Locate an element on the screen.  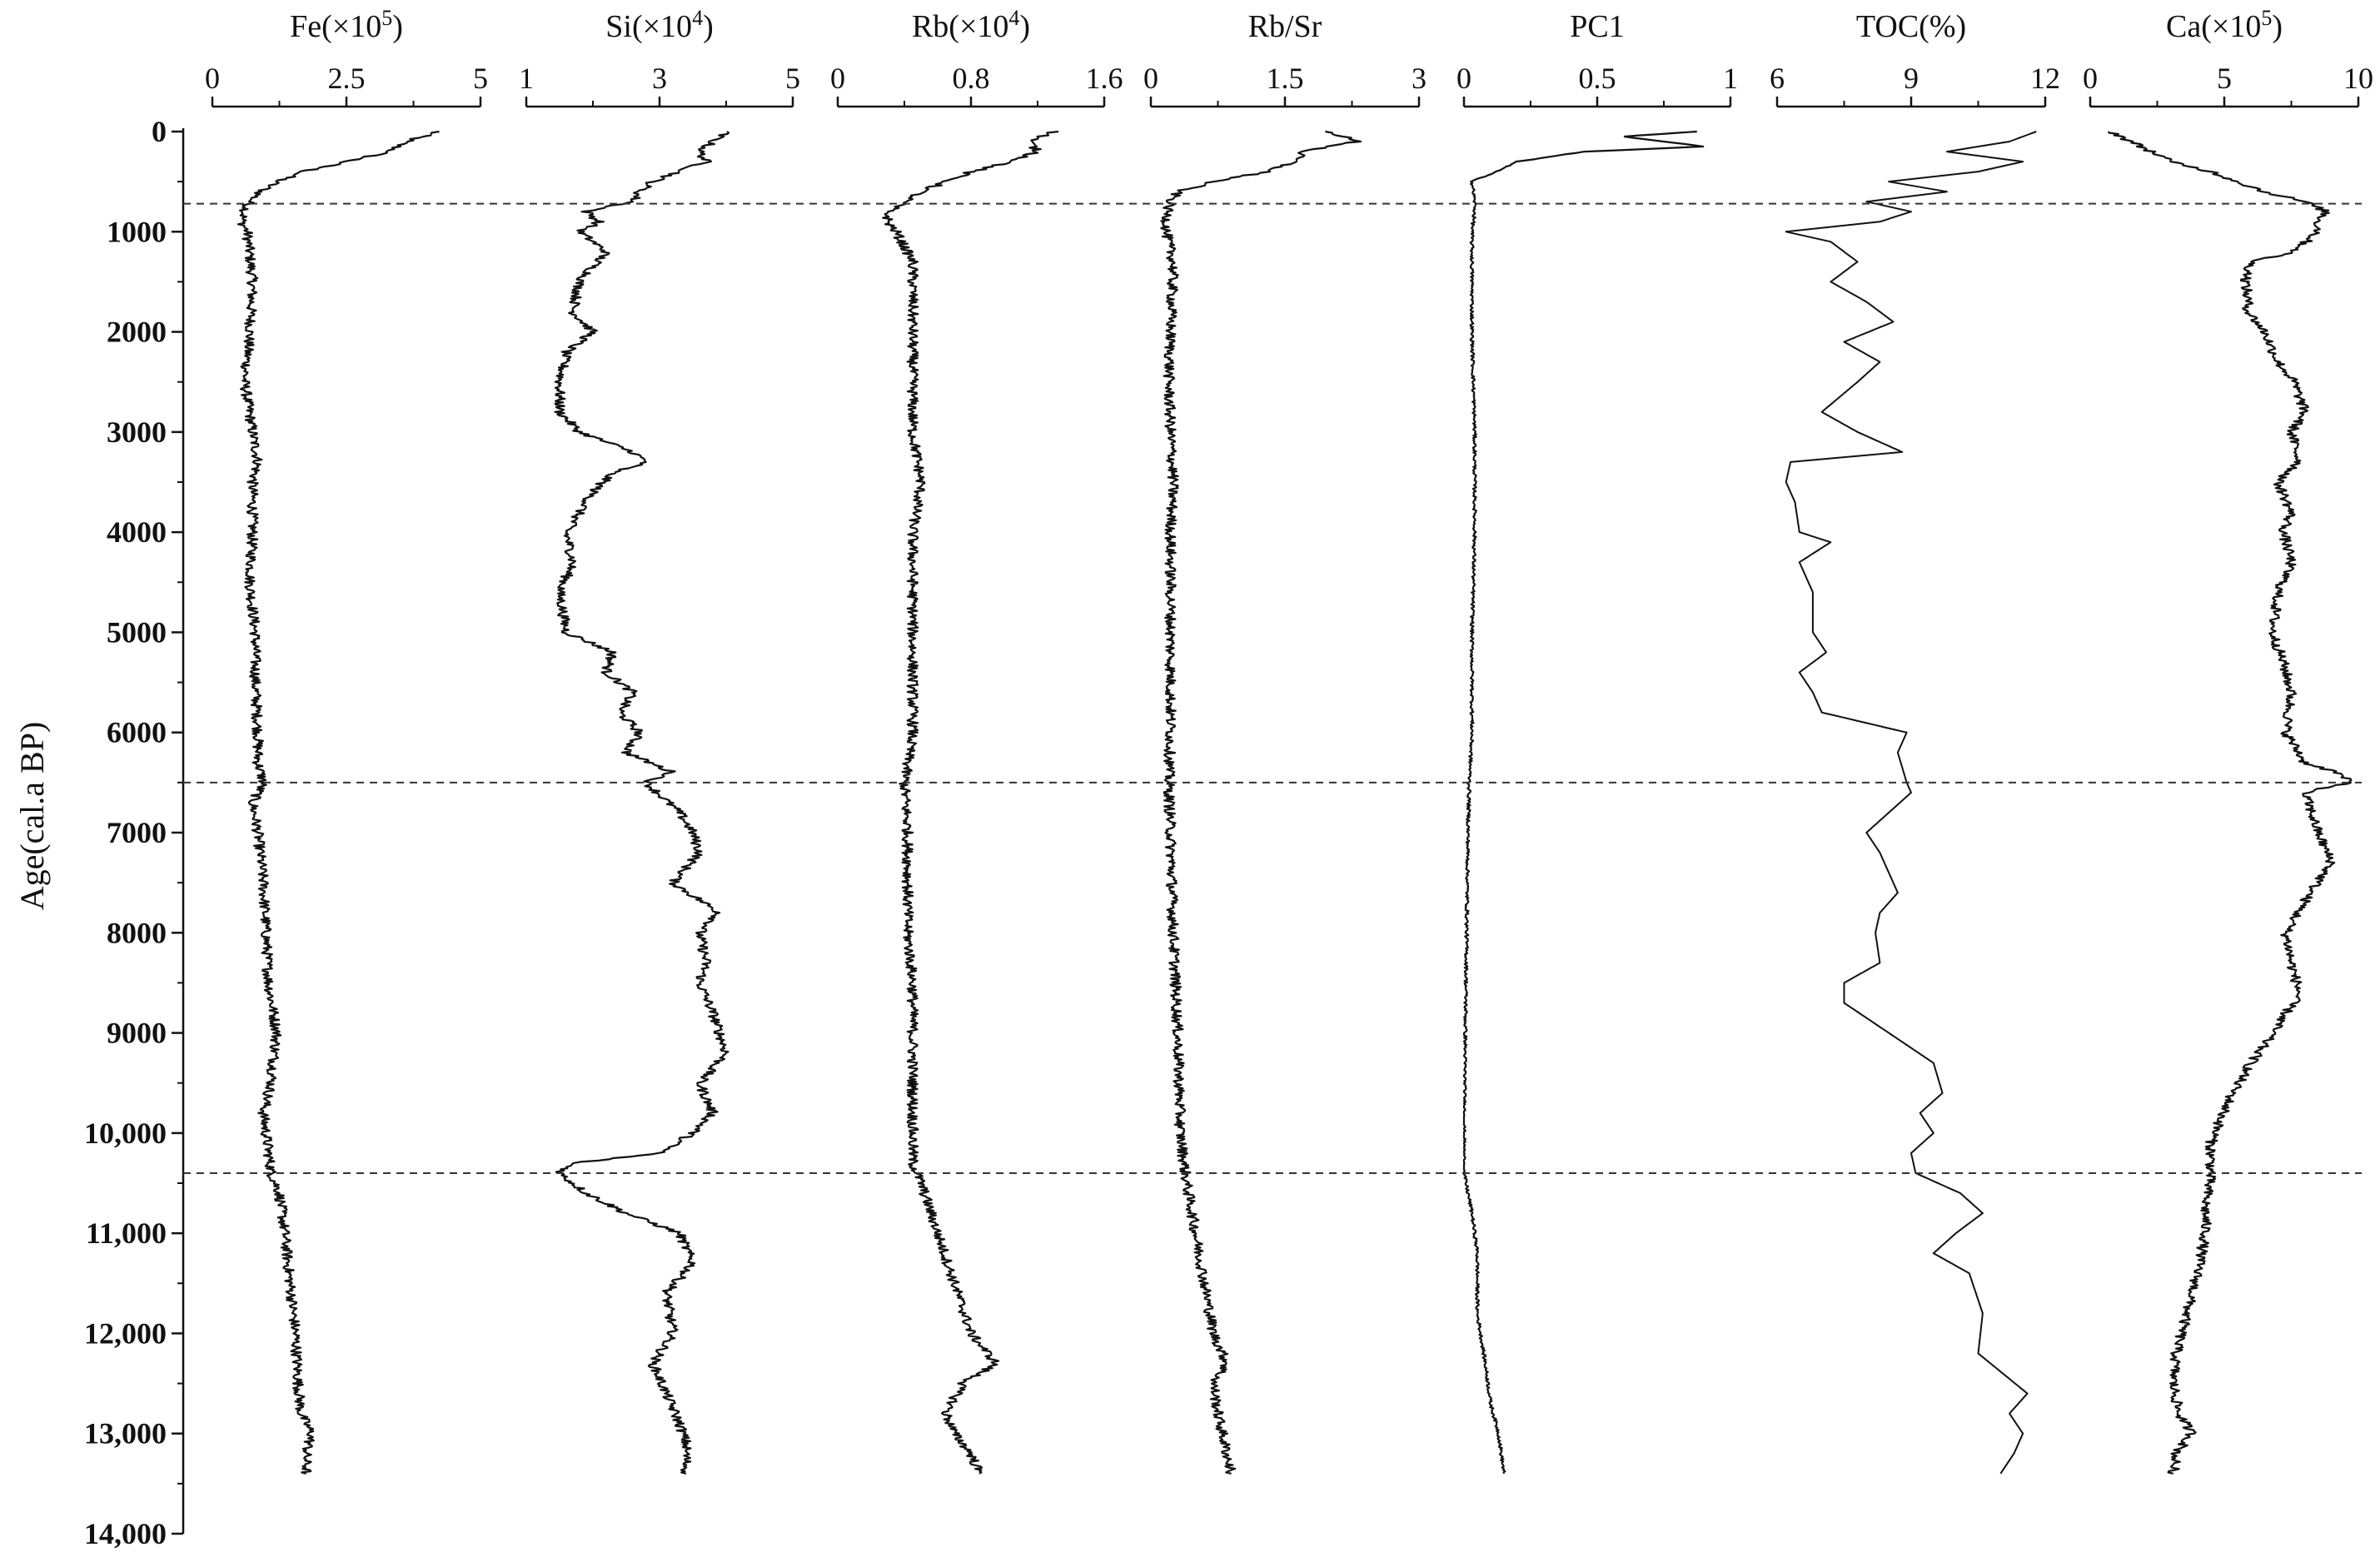
panel-title-main: Rb/Sr is located at coordinates (1285, 26).